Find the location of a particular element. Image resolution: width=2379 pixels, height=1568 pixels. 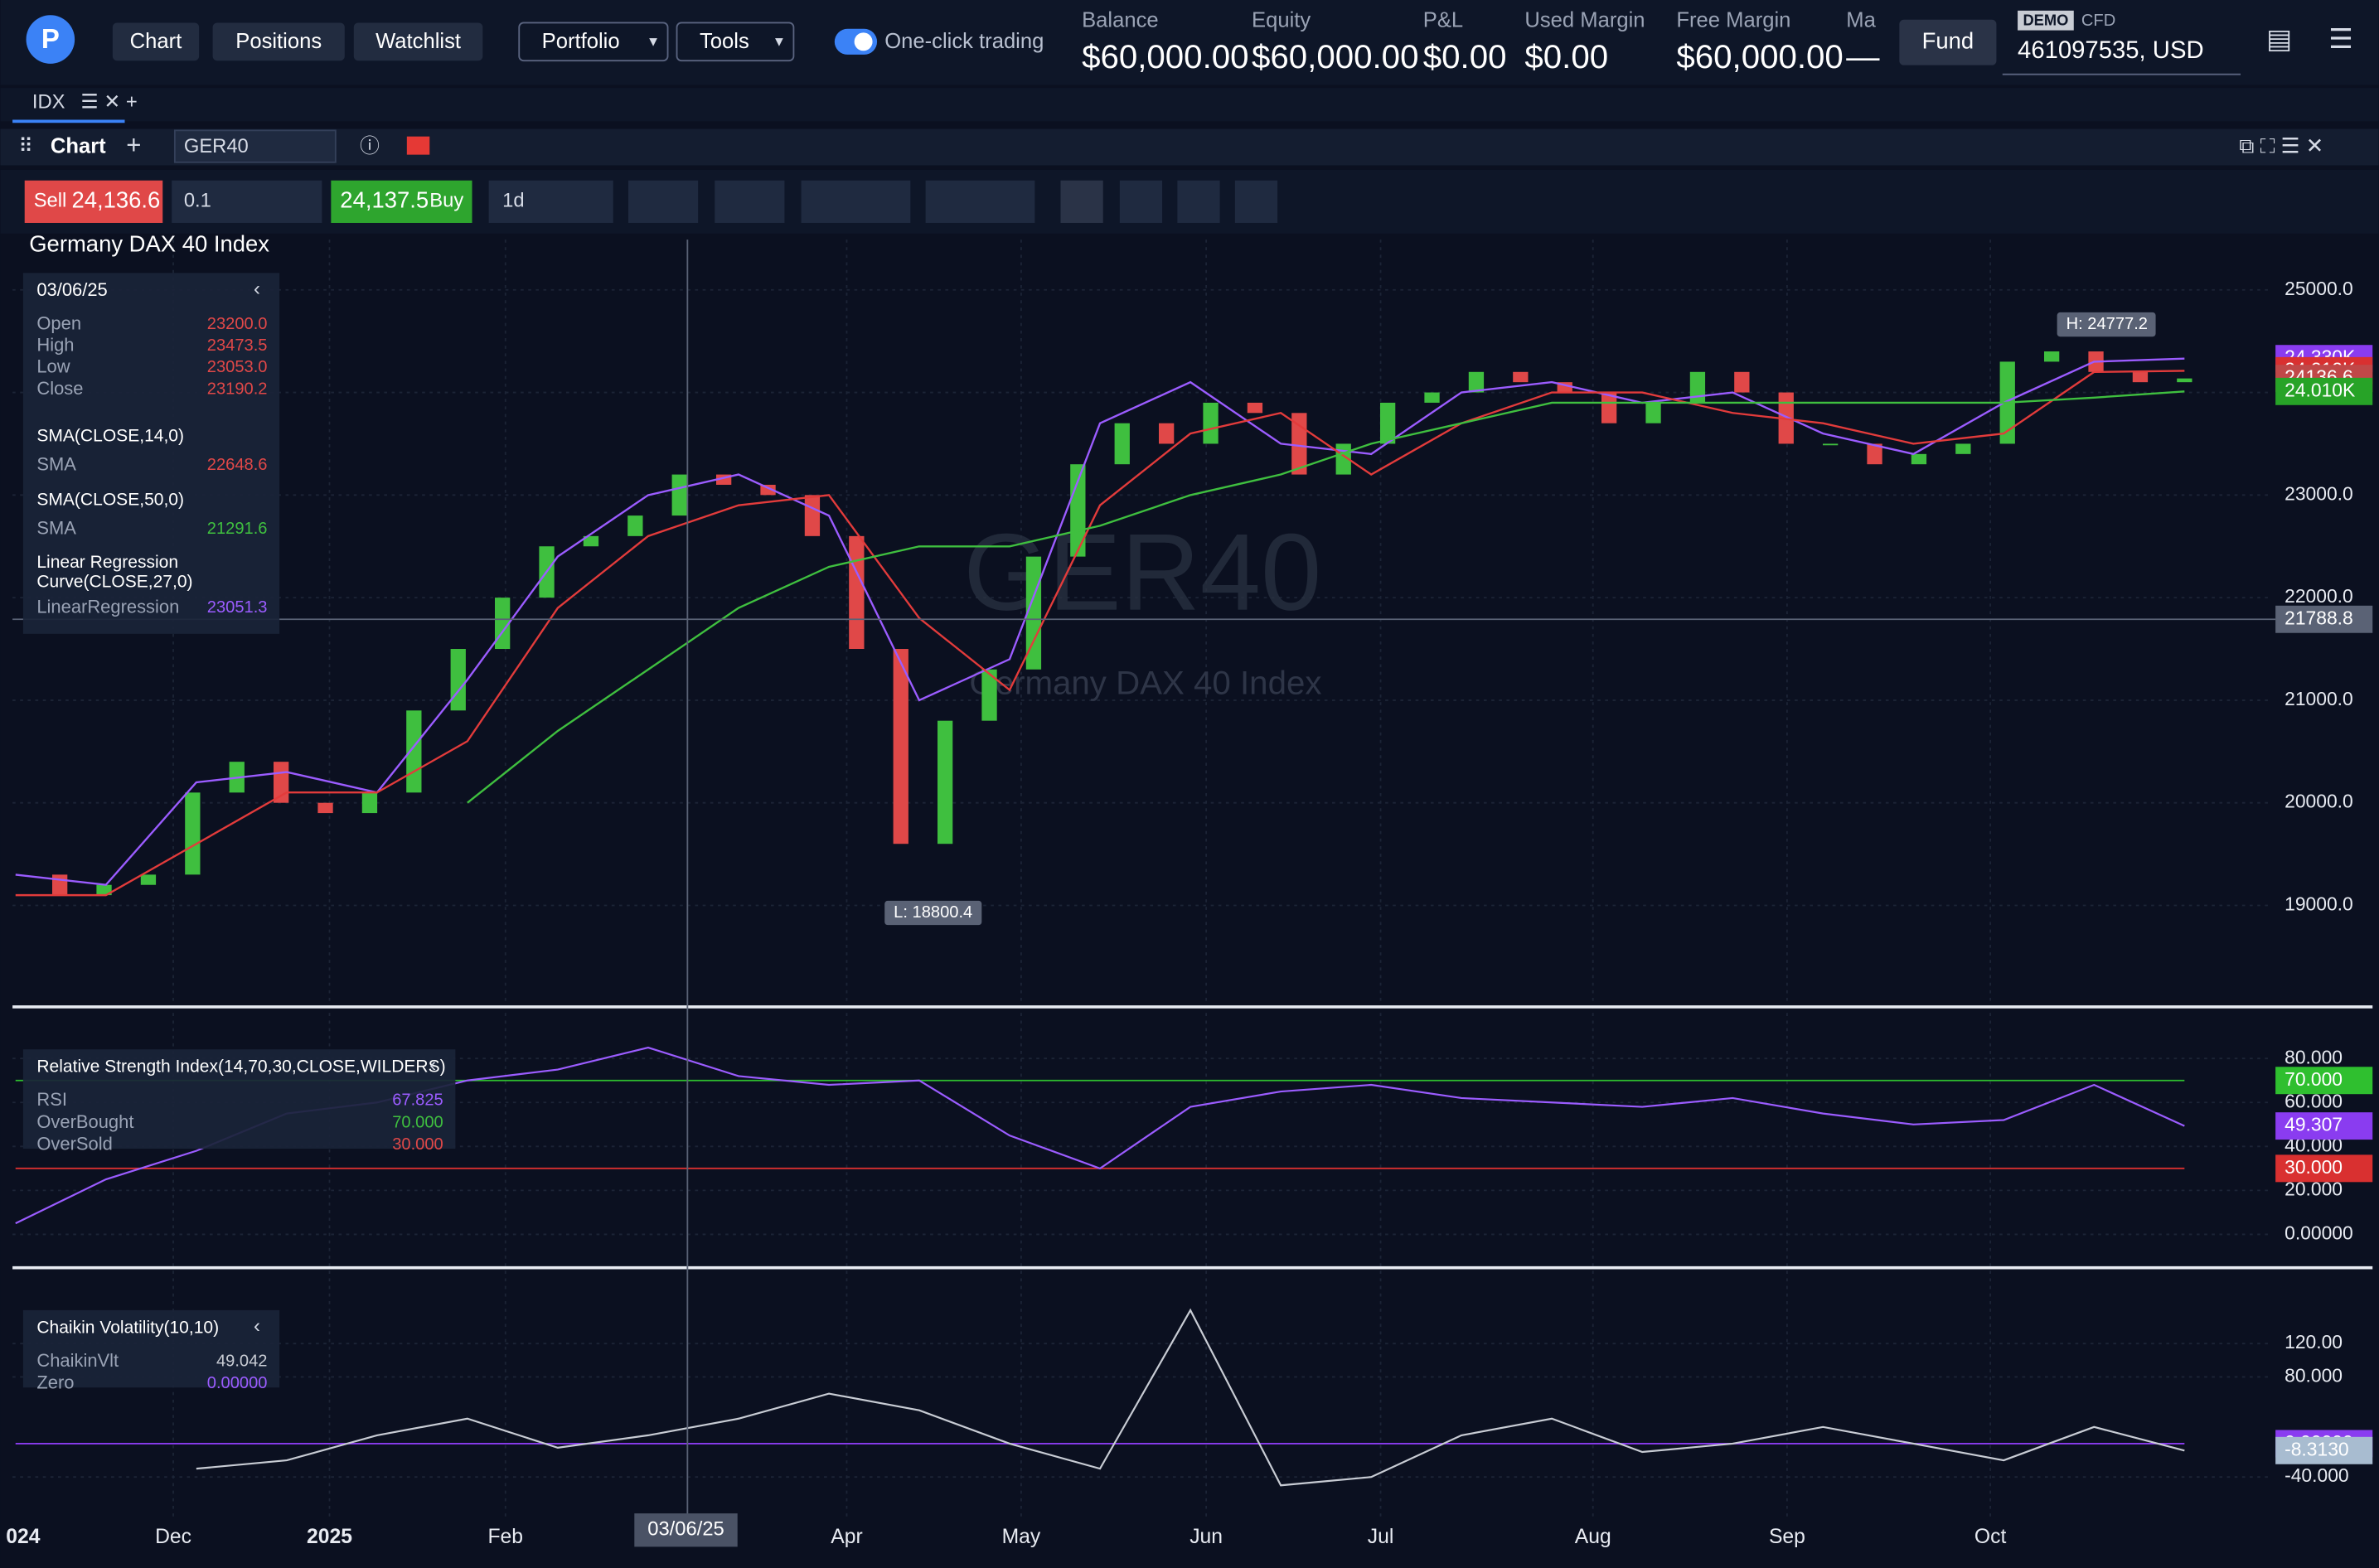

y-tick-label: 21000.0 is located at coordinates (2319, 698).